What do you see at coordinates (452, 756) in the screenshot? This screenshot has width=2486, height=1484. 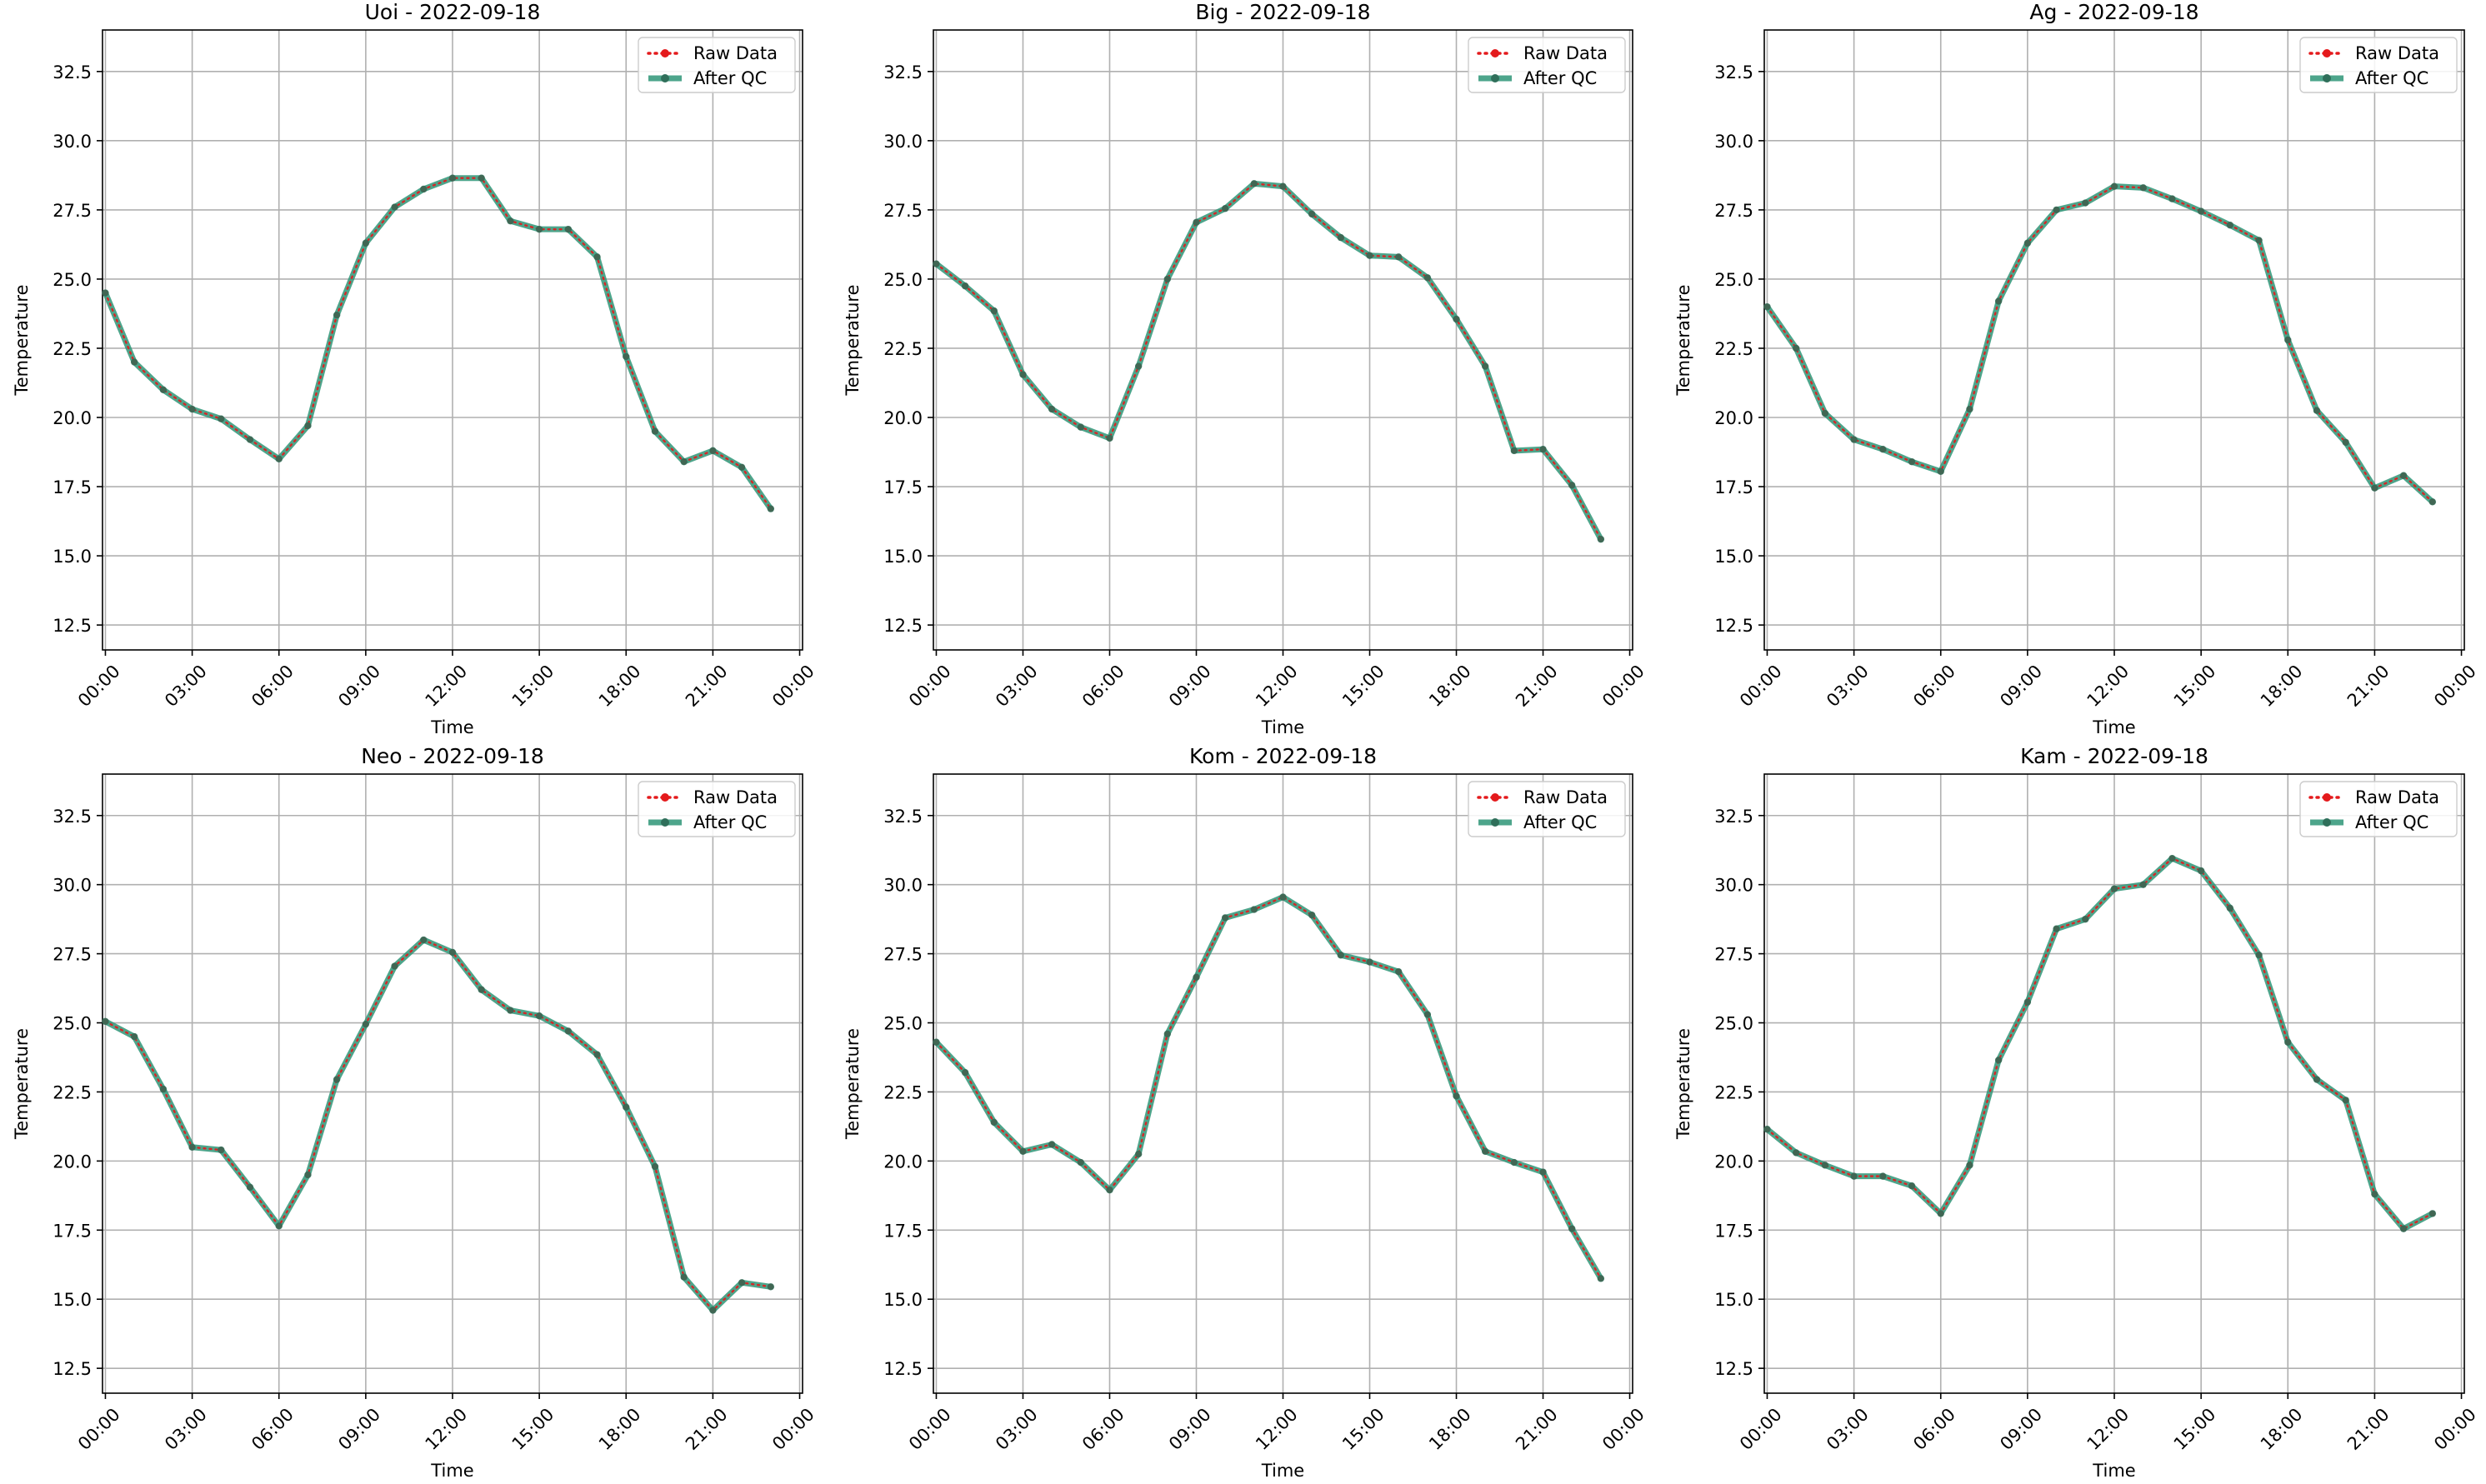 I see `chart-title: Neo - 2022-09-18` at bounding box center [452, 756].